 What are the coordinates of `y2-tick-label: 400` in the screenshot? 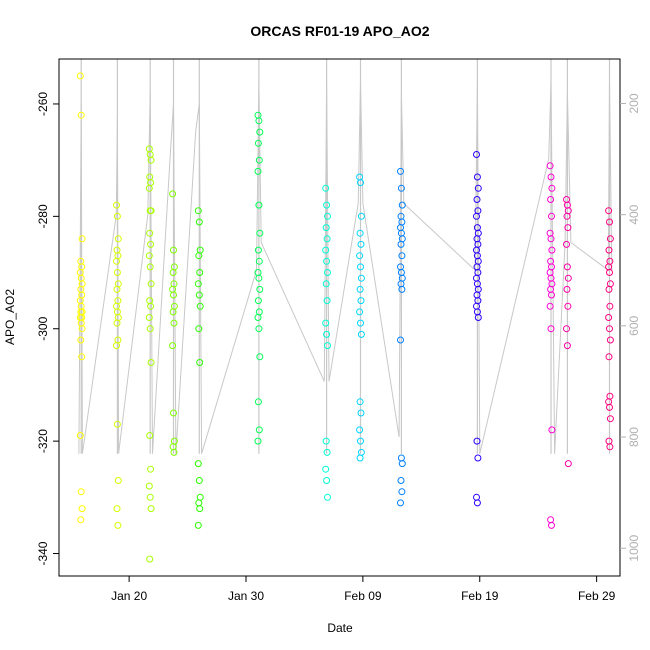 It's located at (634, 214).